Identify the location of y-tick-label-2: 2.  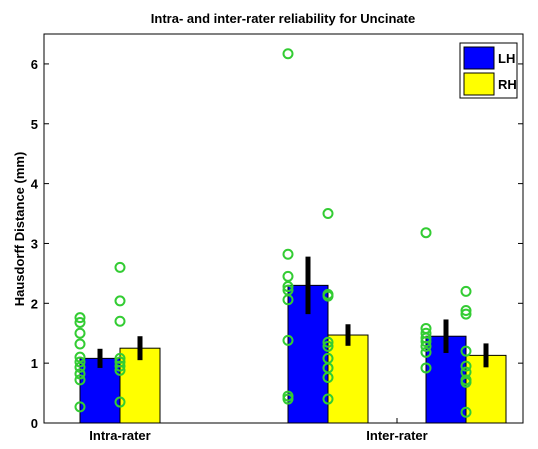
(34, 303).